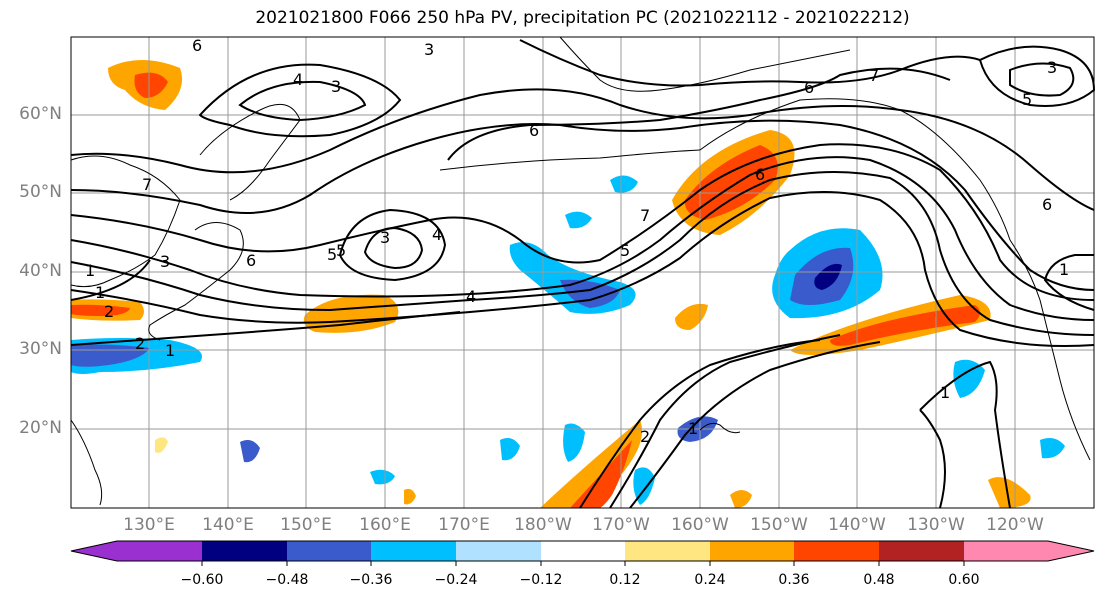 This screenshot has width=1105, height=601. What do you see at coordinates (371, 580) in the screenshot?
I see `colorbar-label: −0.36` at bounding box center [371, 580].